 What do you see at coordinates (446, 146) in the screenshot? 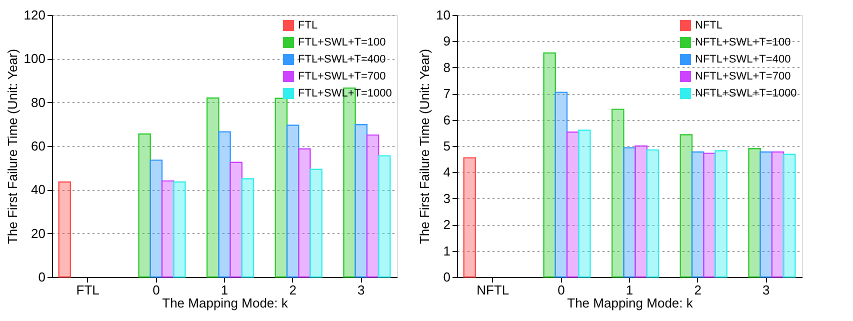
I see `y-tick-label: 5` at bounding box center [446, 146].